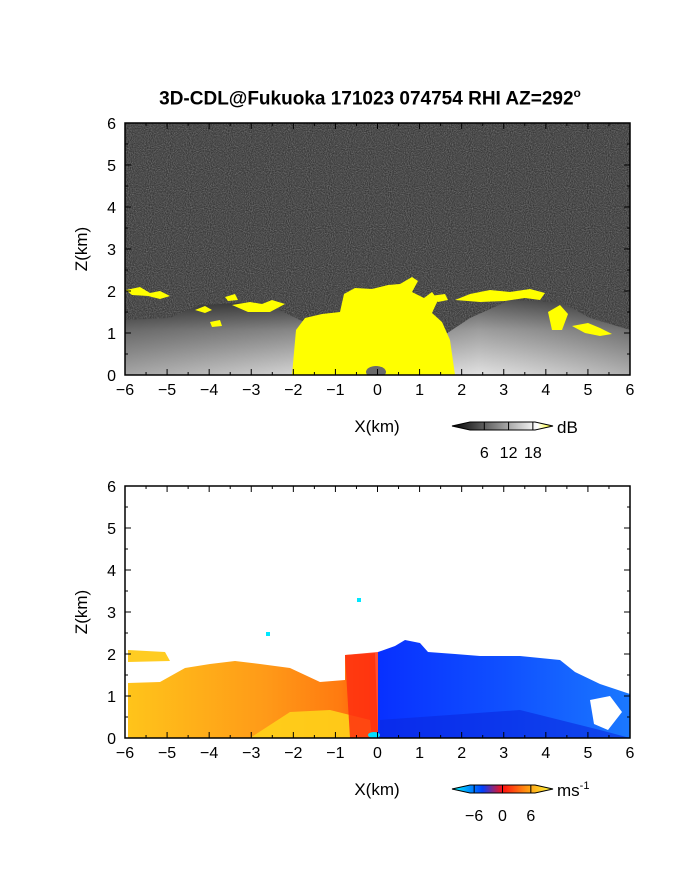 The height and width of the screenshot is (880, 680). Describe the element at coordinates (81, 612) in the screenshot. I see `bottom-ylabel: Z(km)` at that location.